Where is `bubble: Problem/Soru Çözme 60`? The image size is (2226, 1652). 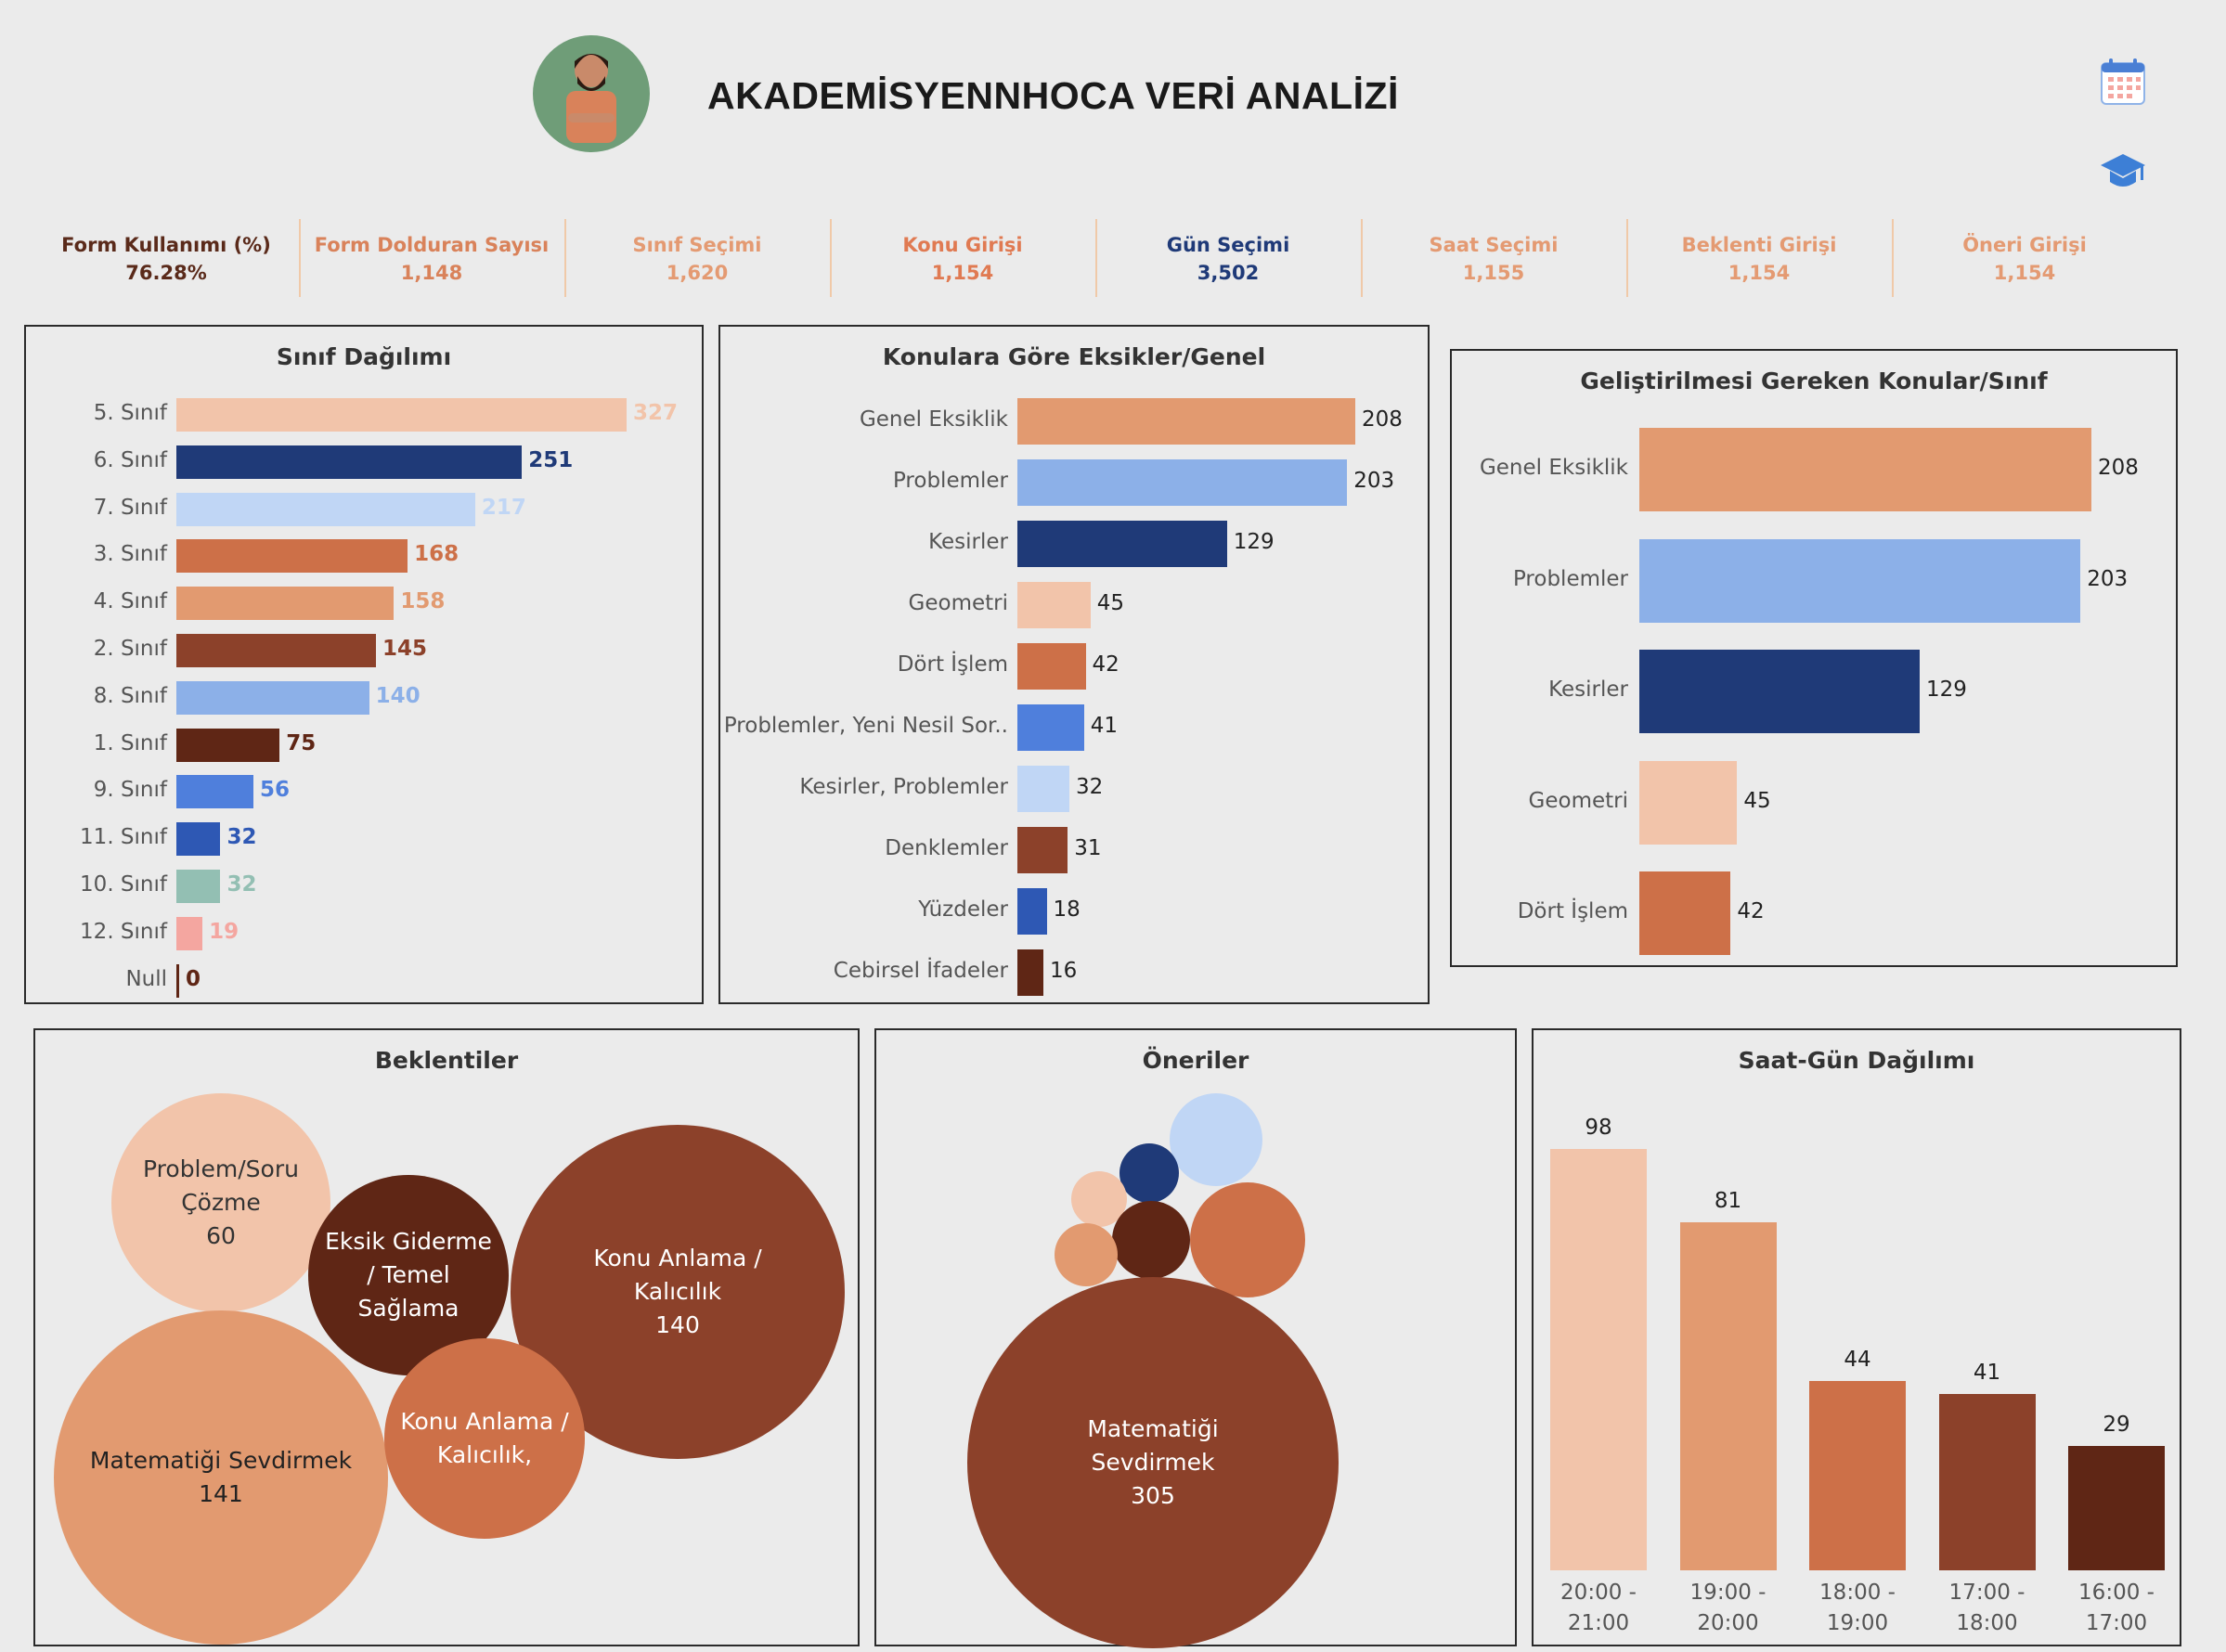
bubble: Problem/Soru Çözme 60 is located at coordinates (220, 1202).